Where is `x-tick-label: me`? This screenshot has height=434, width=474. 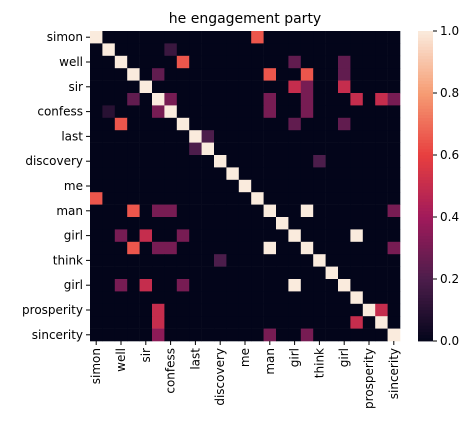
x-tick-label: me is located at coordinates (245, 357).